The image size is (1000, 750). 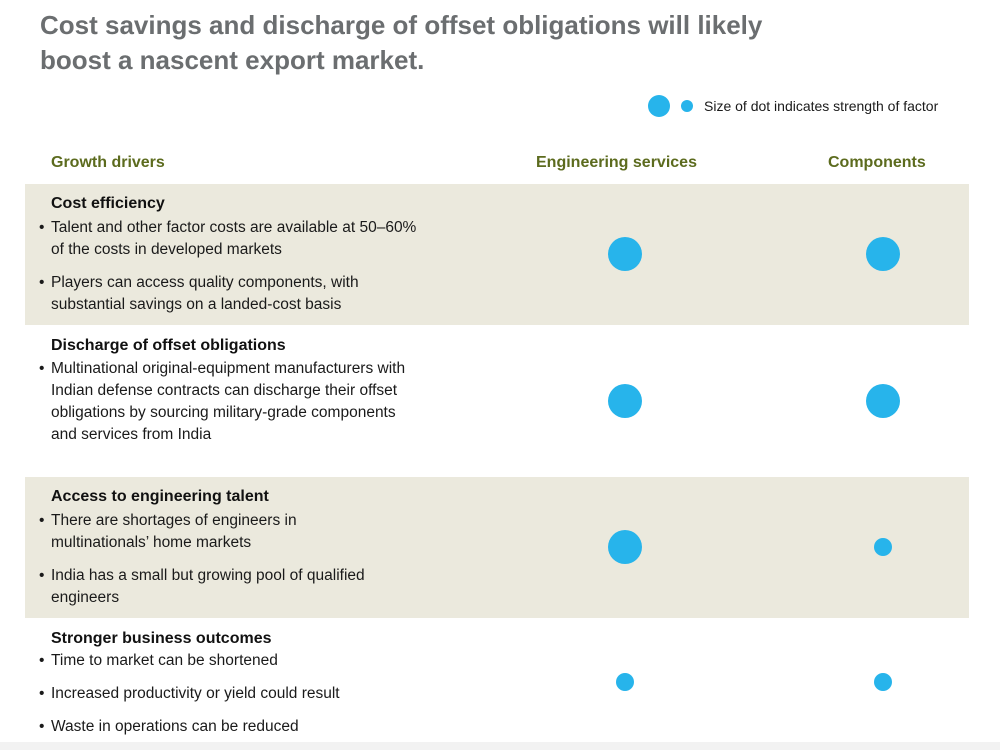 I want to click on row-title: Cost efficiency, so click(x=108, y=203).